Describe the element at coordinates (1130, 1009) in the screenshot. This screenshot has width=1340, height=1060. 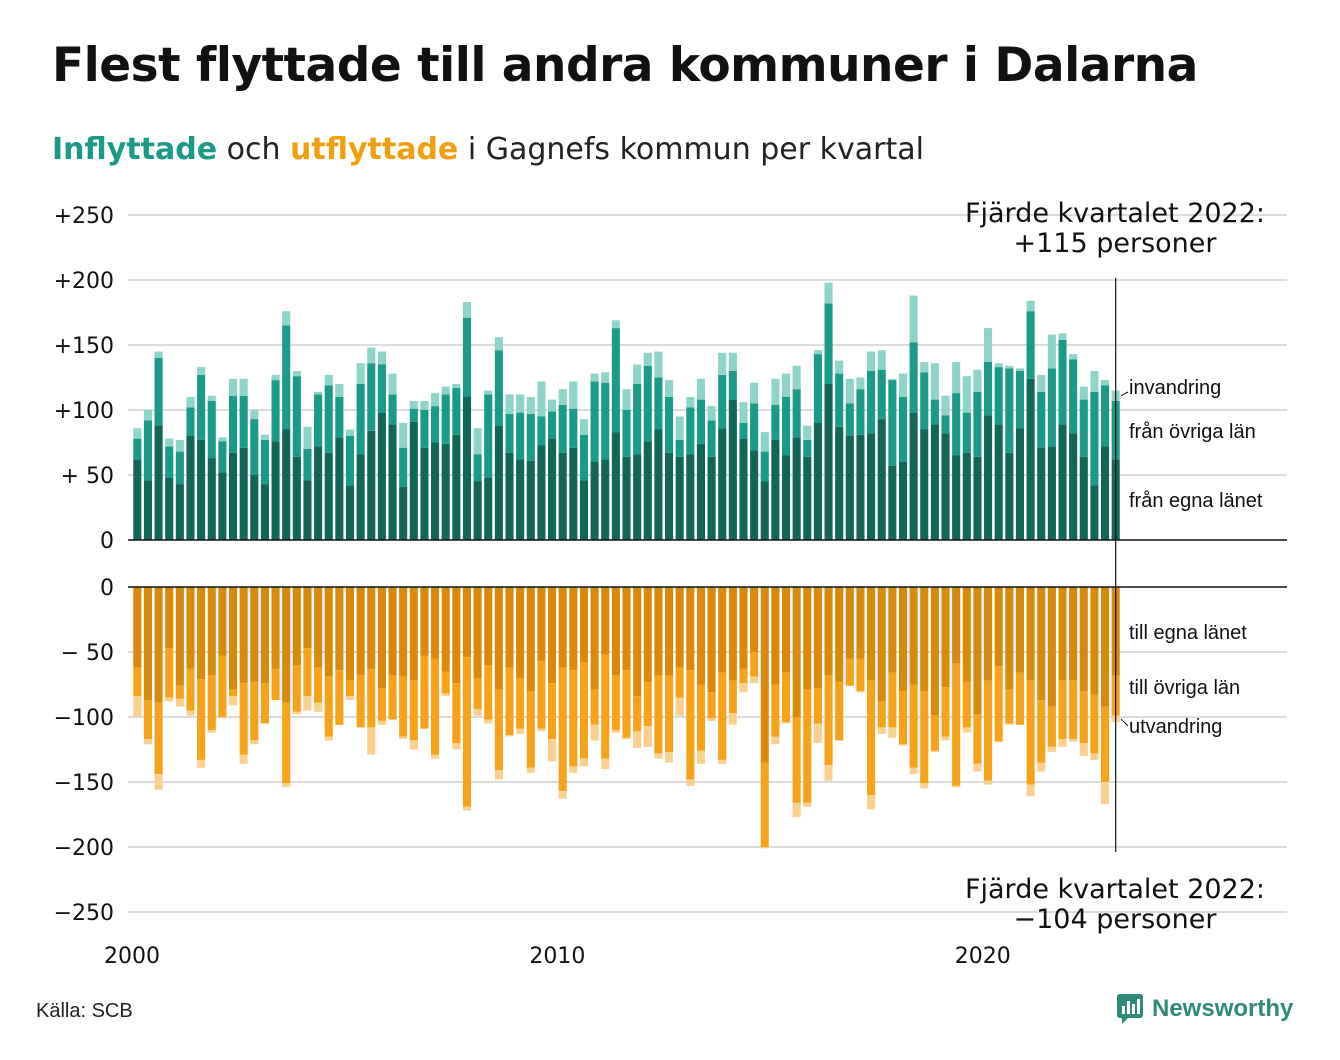
I see `newsworthy-logo-icon` at that location.